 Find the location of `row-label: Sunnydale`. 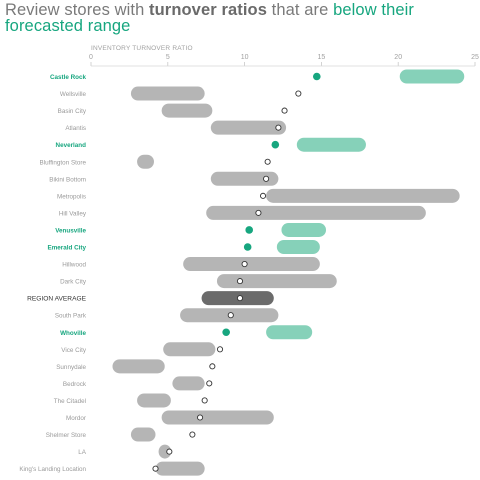

row-label: Sunnydale is located at coordinates (71, 367).